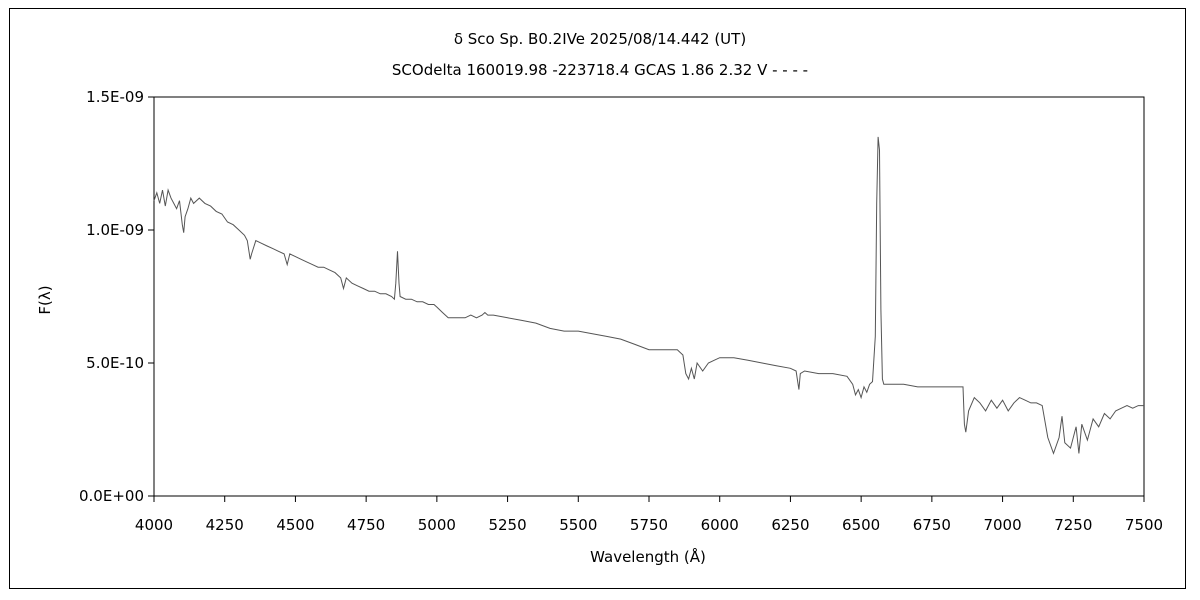 This screenshot has height=600, width=1200. I want to click on x-tick-label: 6250, so click(790, 525).